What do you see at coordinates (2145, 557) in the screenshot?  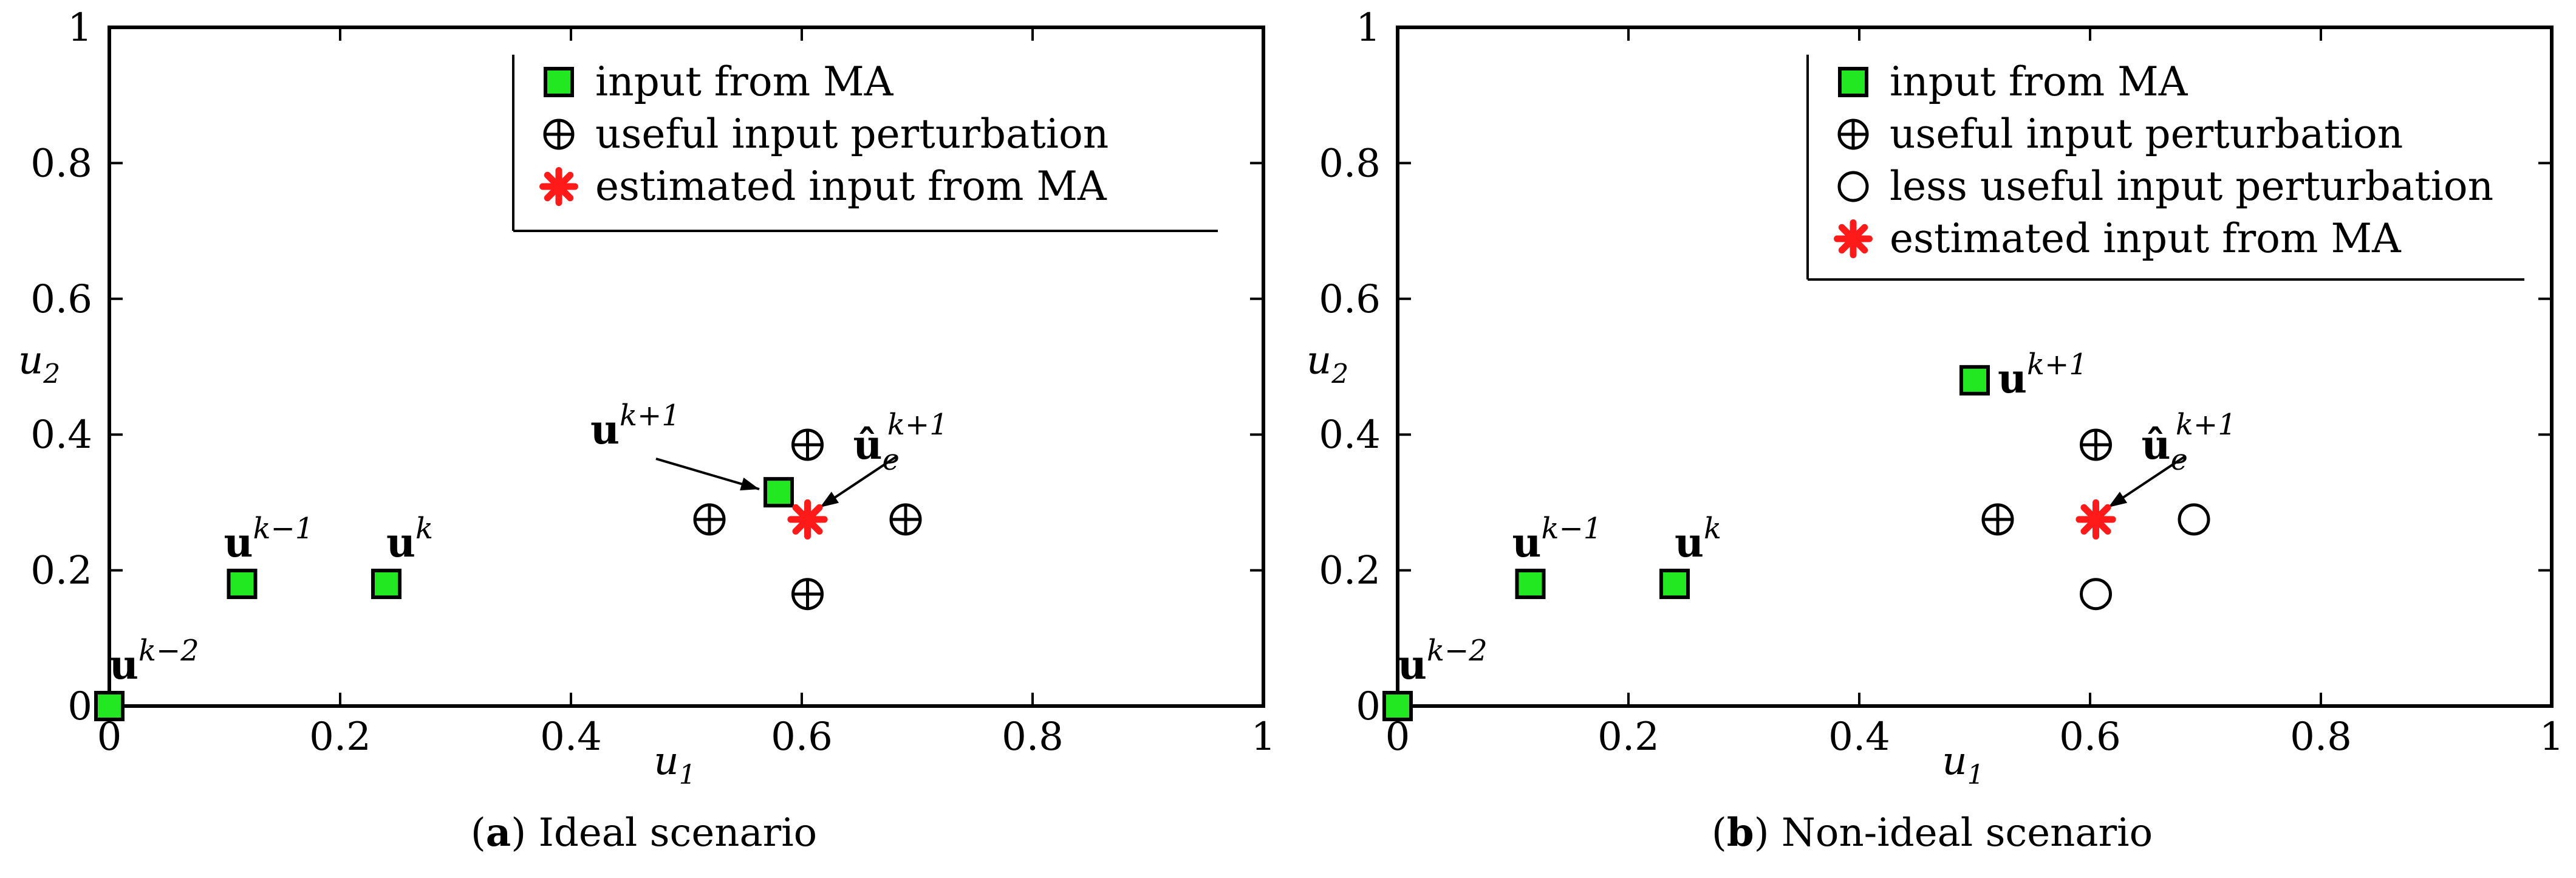 I see `series-open-circle` at bounding box center [2145, 557].